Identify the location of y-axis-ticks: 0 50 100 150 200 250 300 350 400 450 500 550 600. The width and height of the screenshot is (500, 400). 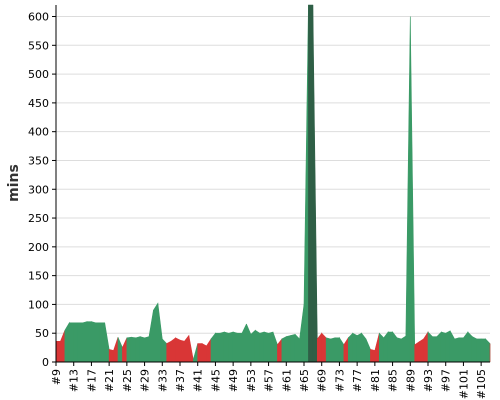
(42, 190).